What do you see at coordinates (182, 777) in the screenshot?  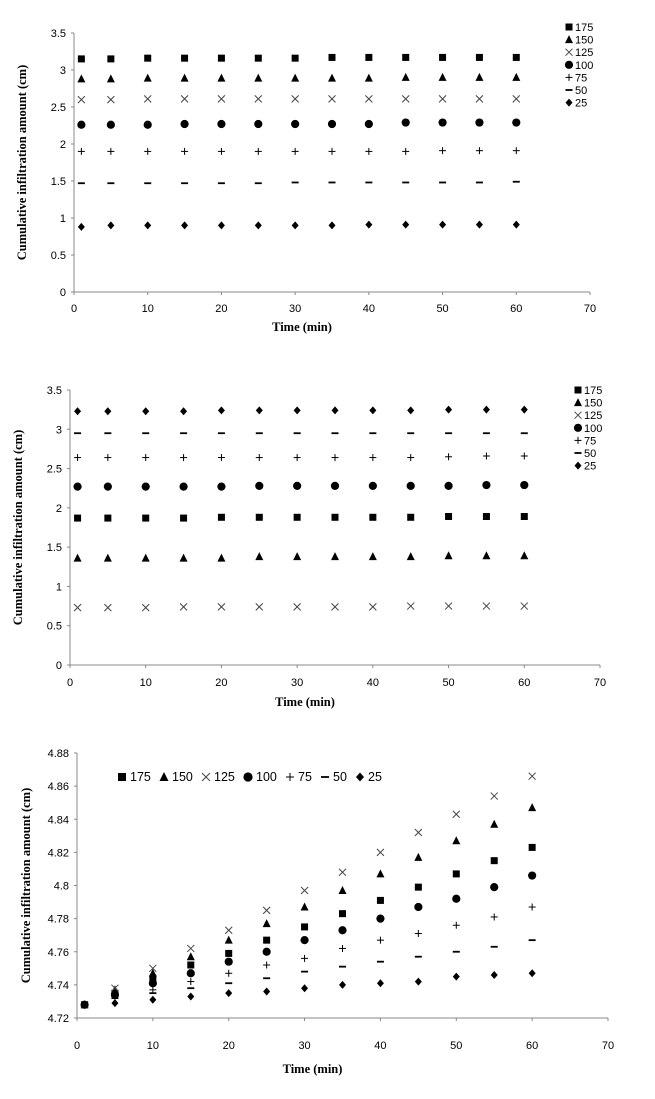 I see `legend-label: 150` at bounding box center [182, 777].